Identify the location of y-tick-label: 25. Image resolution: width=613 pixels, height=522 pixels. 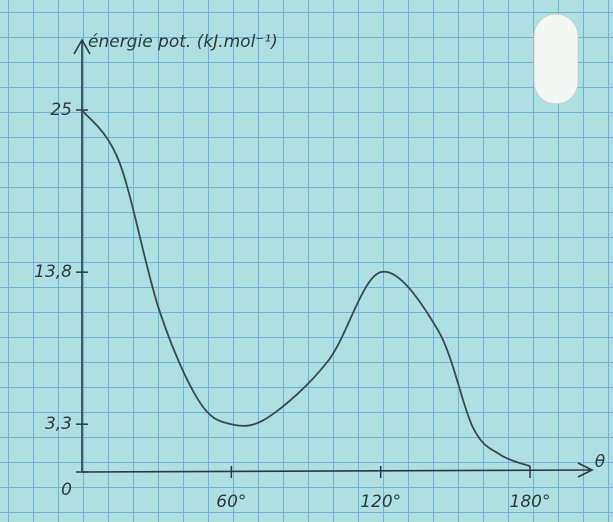
(61, 110).